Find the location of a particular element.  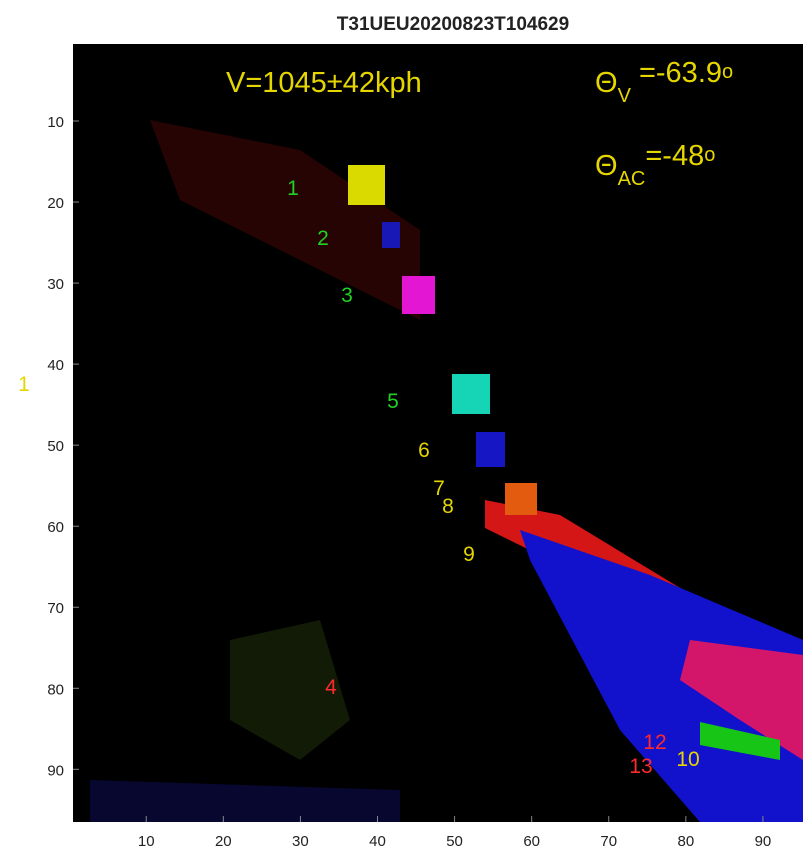

x-tick-label: 60 is located at coordinates (531, 841).